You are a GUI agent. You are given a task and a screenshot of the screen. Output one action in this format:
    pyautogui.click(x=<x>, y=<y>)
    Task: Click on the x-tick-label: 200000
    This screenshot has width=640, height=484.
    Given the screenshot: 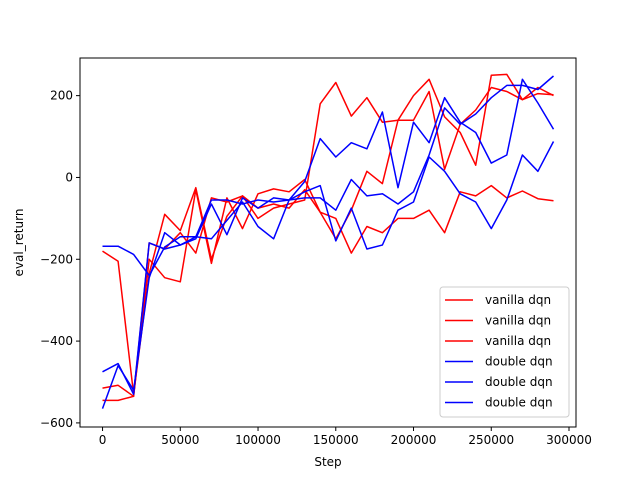 What is the action you would take?
    pyautogui.click(x=414, y=440)
    